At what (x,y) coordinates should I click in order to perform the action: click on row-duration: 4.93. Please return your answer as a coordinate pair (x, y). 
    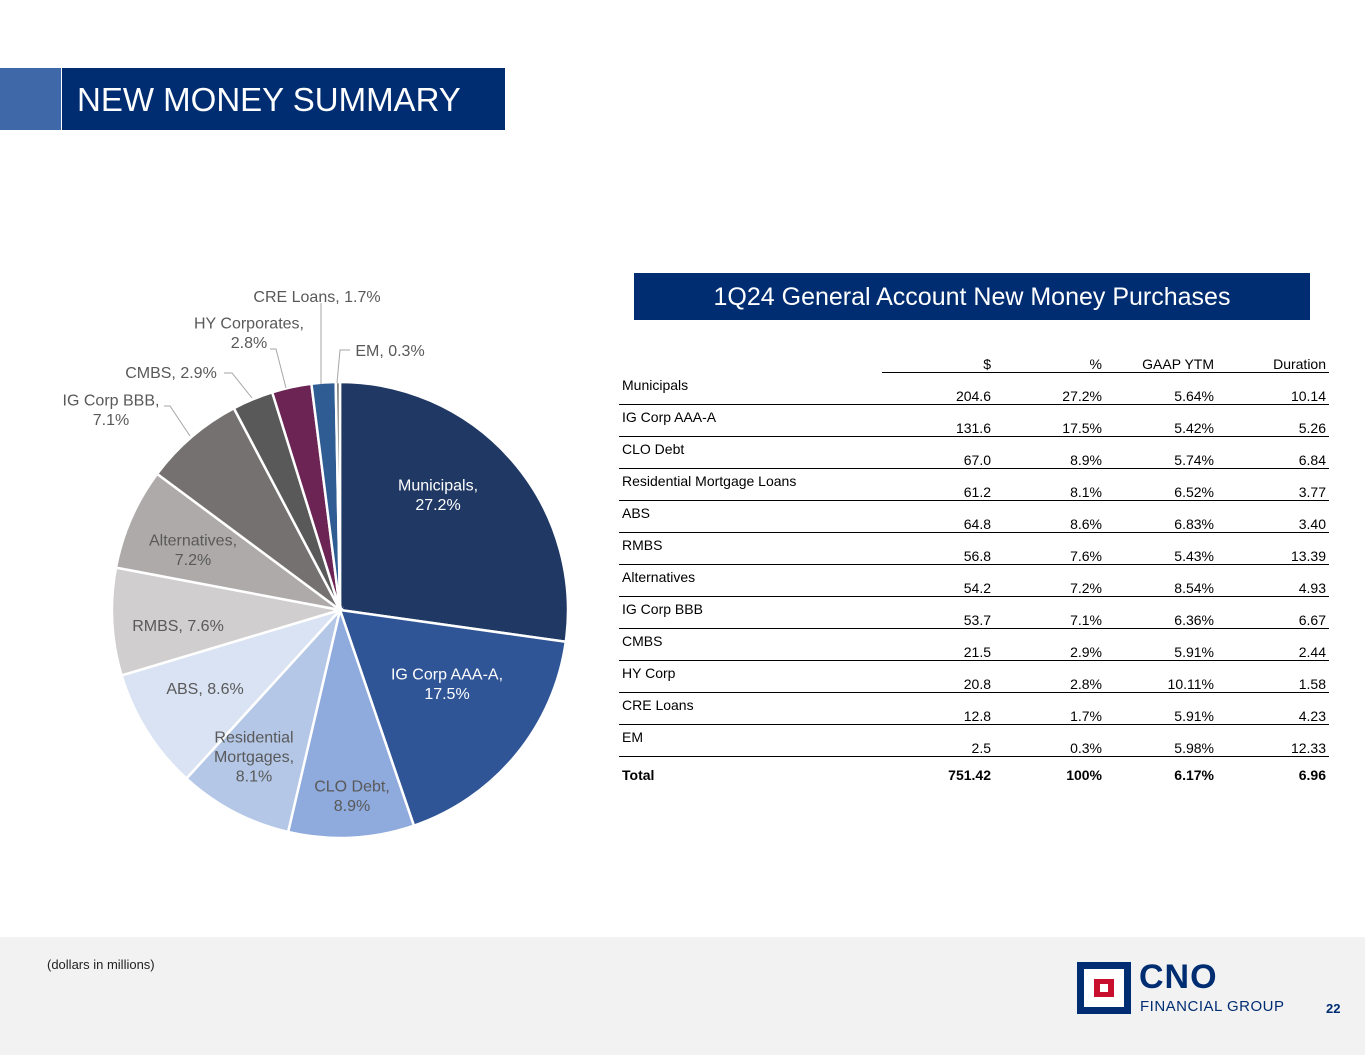
    Looking at the image, I should click on (1273, 580).